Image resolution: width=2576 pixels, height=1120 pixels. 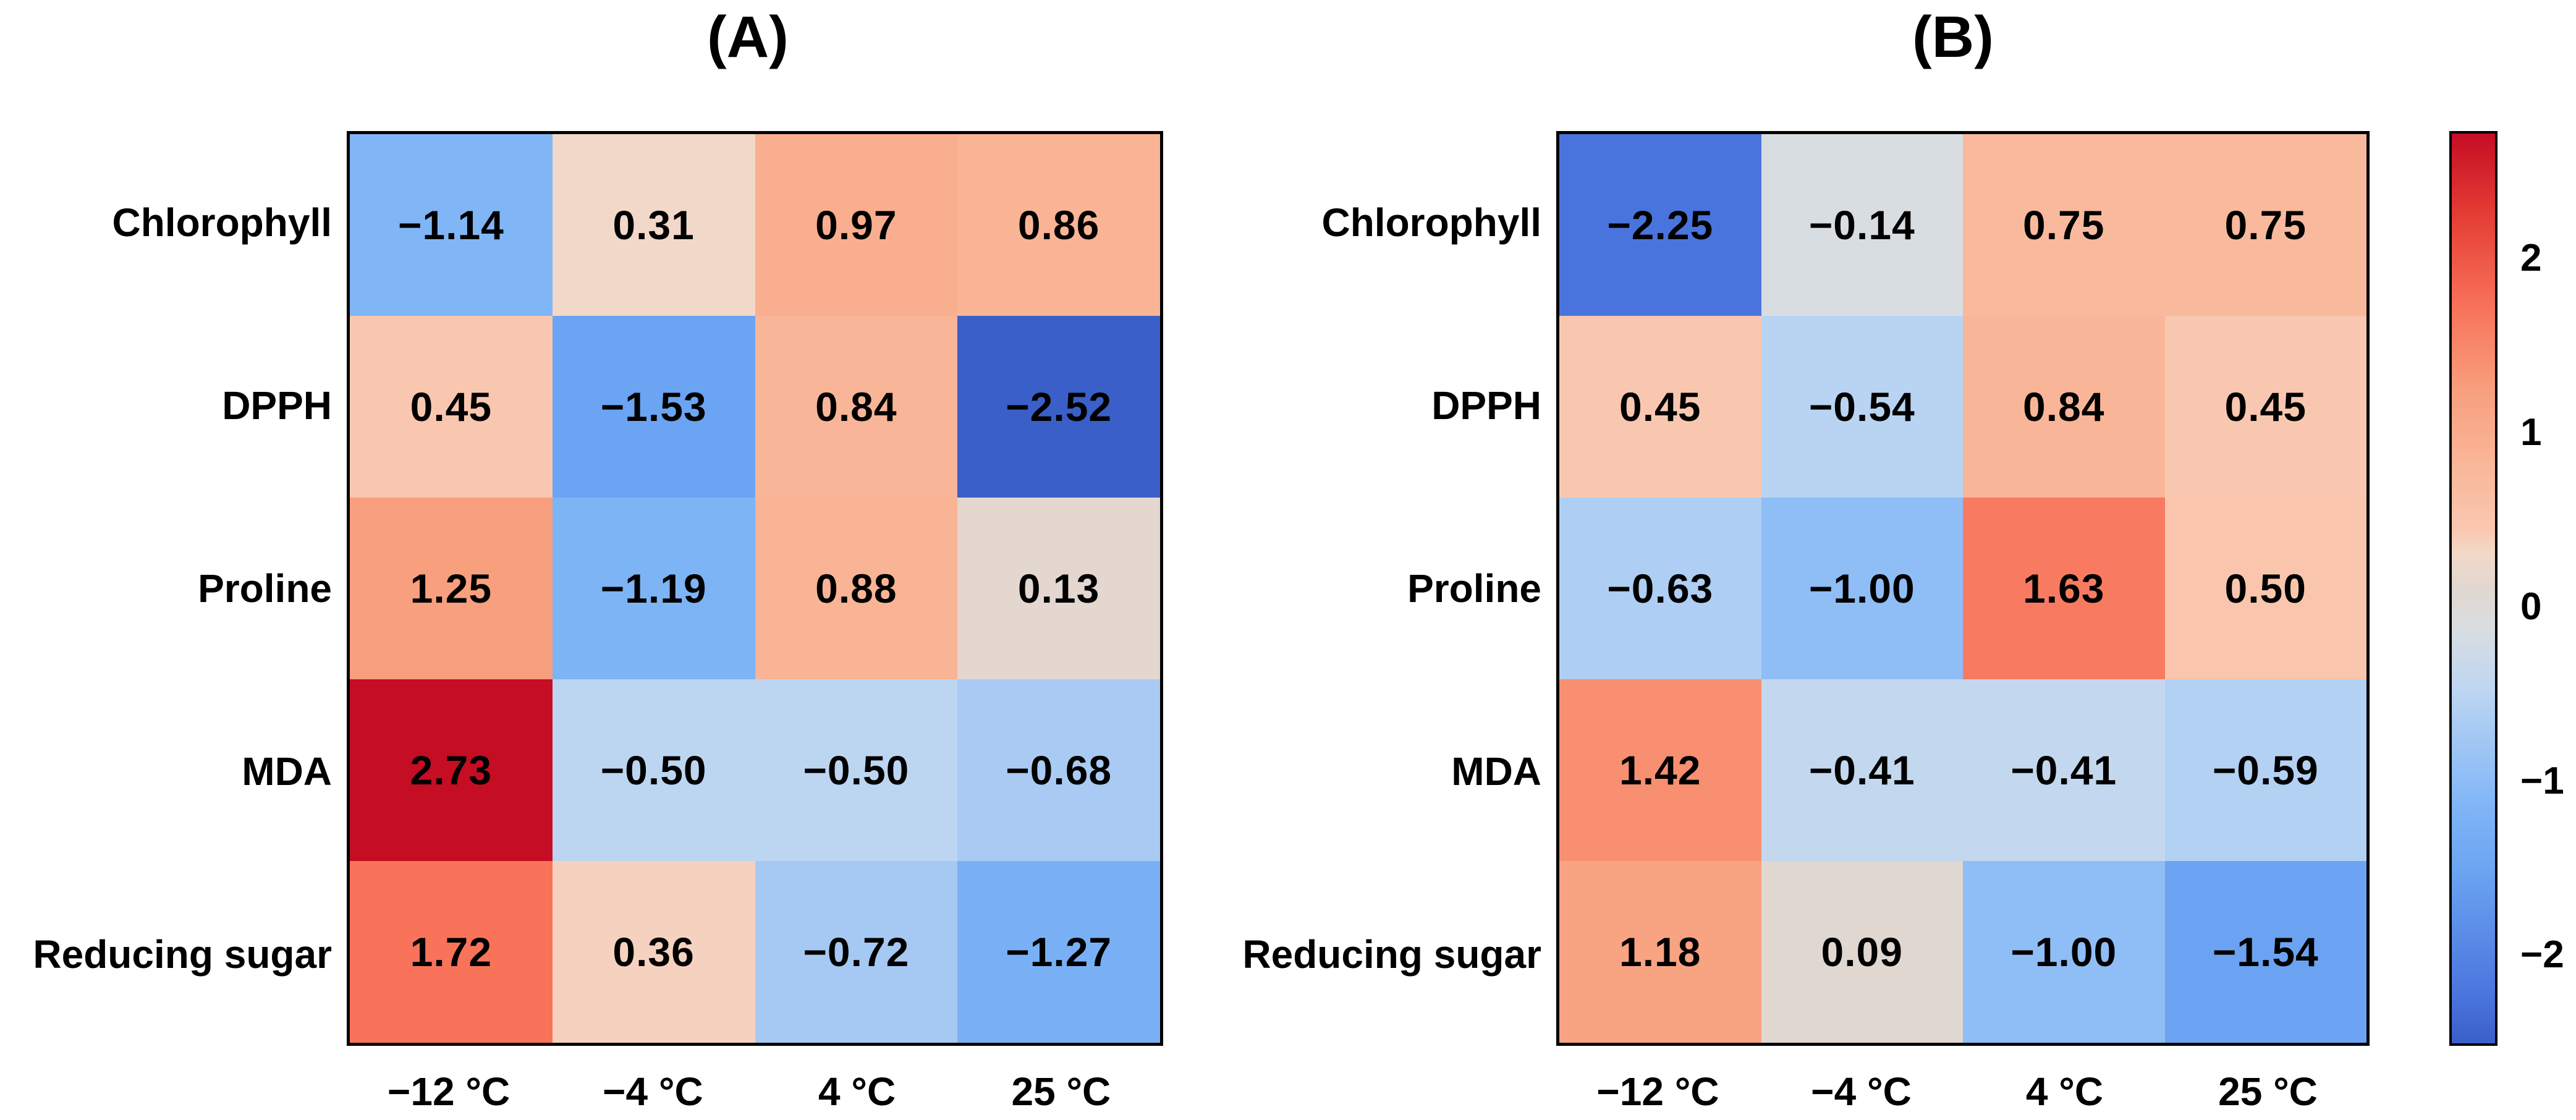 What do you see at coordinates (451, 225) in the screenshot?
I see `heatmap-cell-A-r0-c0: −1.14` at bounding box center [451, 225].